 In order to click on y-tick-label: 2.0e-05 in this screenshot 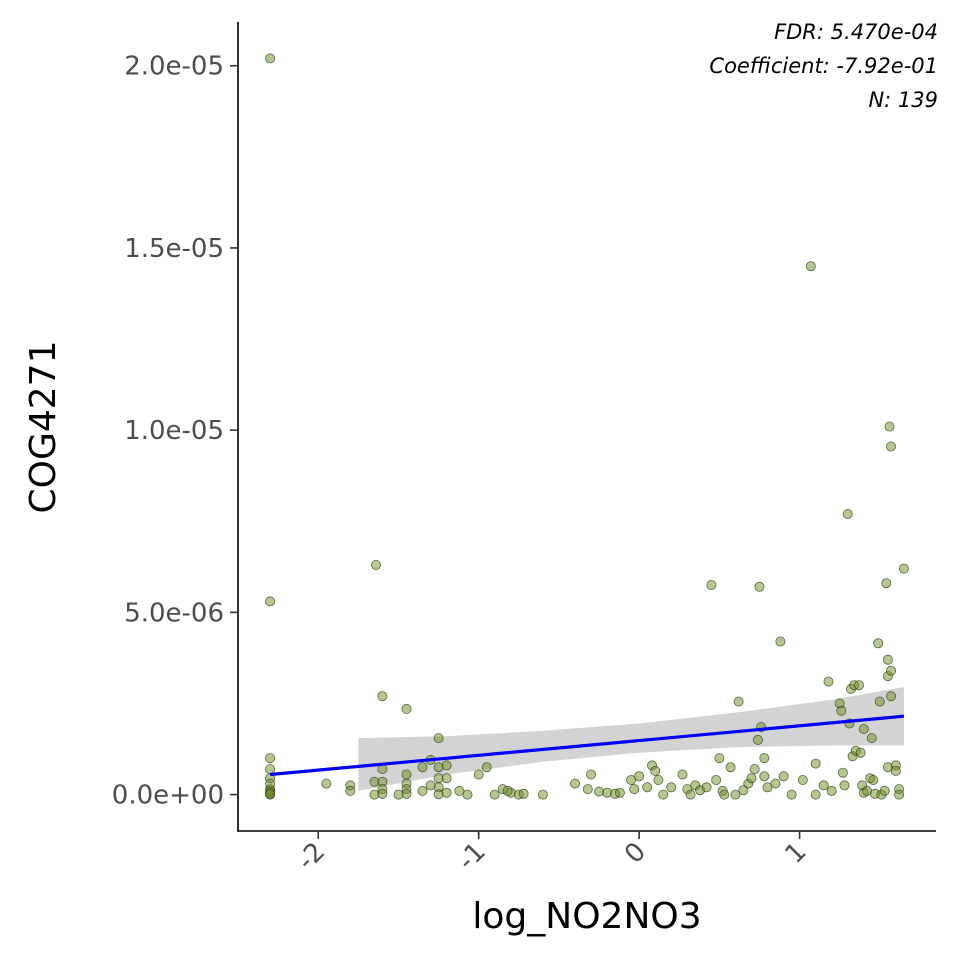, I will do `click(174, 67)`.